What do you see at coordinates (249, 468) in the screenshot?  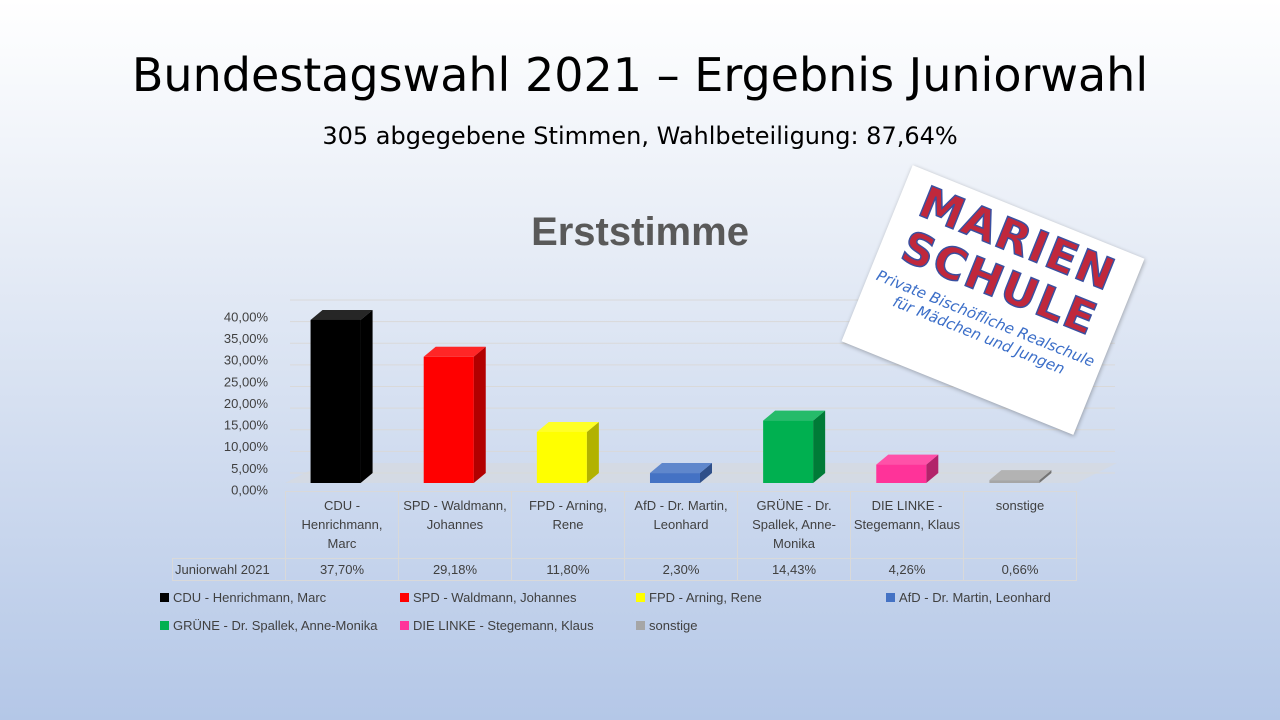 I see `y-tick-label: 5,00%` at bounding box center [249, 468].